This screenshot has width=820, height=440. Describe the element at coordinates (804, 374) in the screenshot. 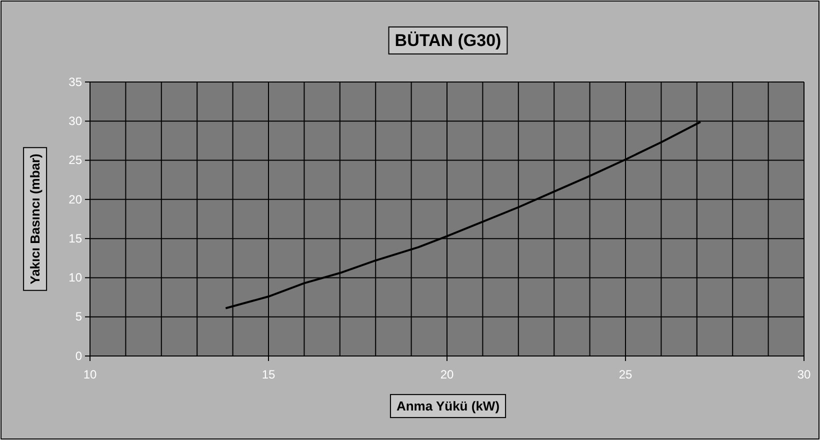

I see `x-tick-label: 30` at that location.